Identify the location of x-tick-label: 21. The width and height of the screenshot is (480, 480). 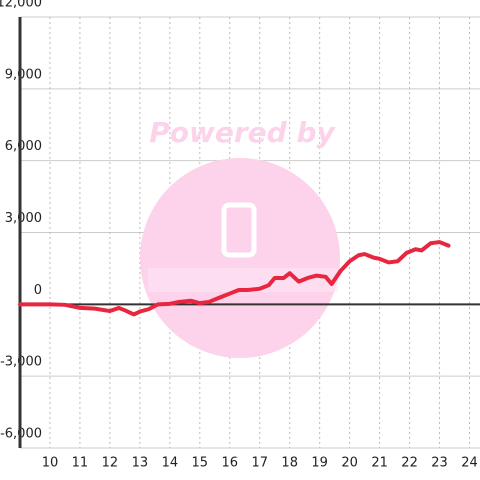
(379, 463).